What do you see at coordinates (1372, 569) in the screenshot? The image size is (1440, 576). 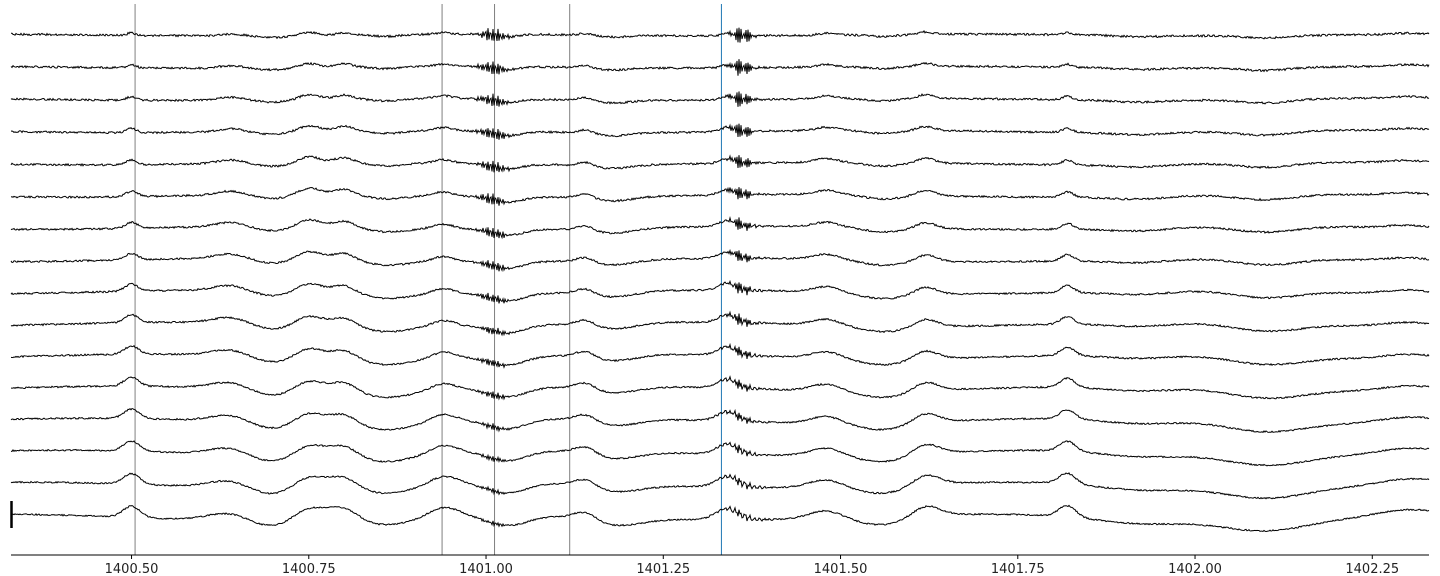 I see `x-tick-label-8: 1402.25` at bounding box center [1372, 569].